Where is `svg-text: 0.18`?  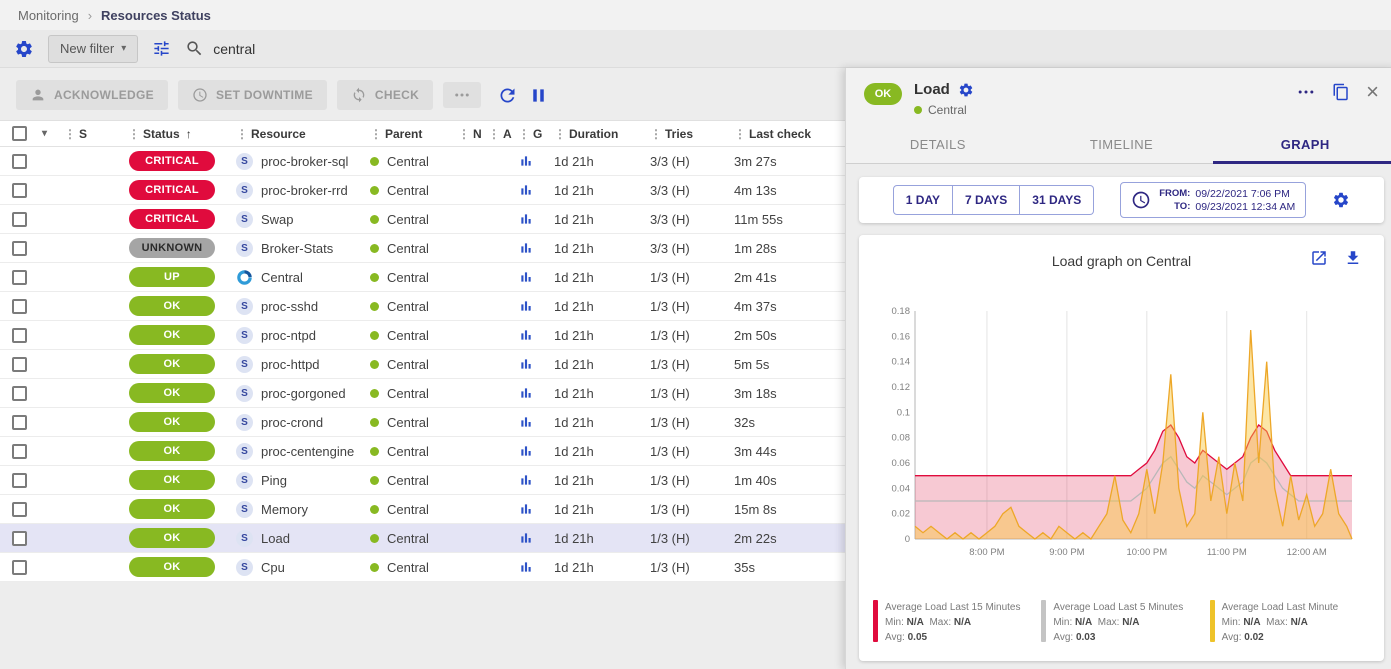
svg-text: 0.18 is located at coordinates (901, 311).